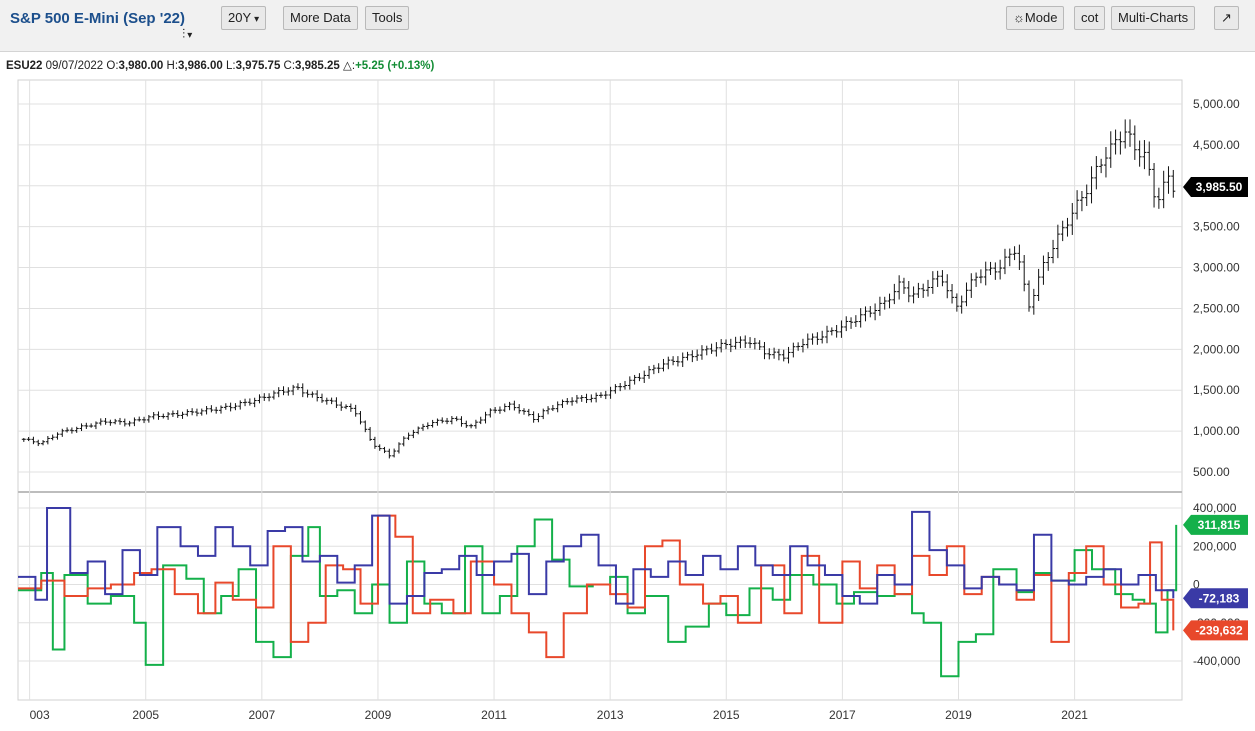 This screenshot has width=1255, height=731. What do you see at coordinates (320, 18) in the screenshot?
I see `more-data-button: More Data` at bounding box center [320, 18].